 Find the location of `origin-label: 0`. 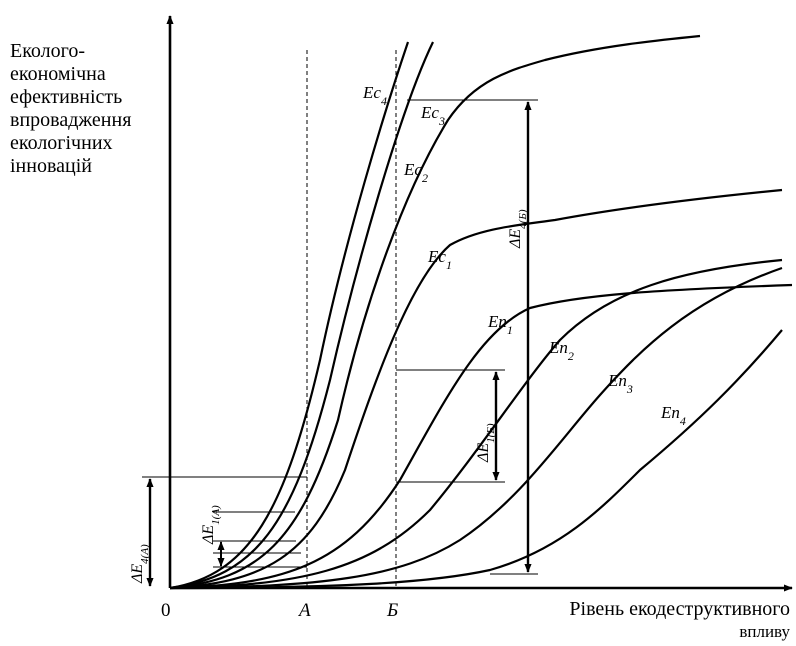

origin-label: 0 is located at coordinates (166, 610).